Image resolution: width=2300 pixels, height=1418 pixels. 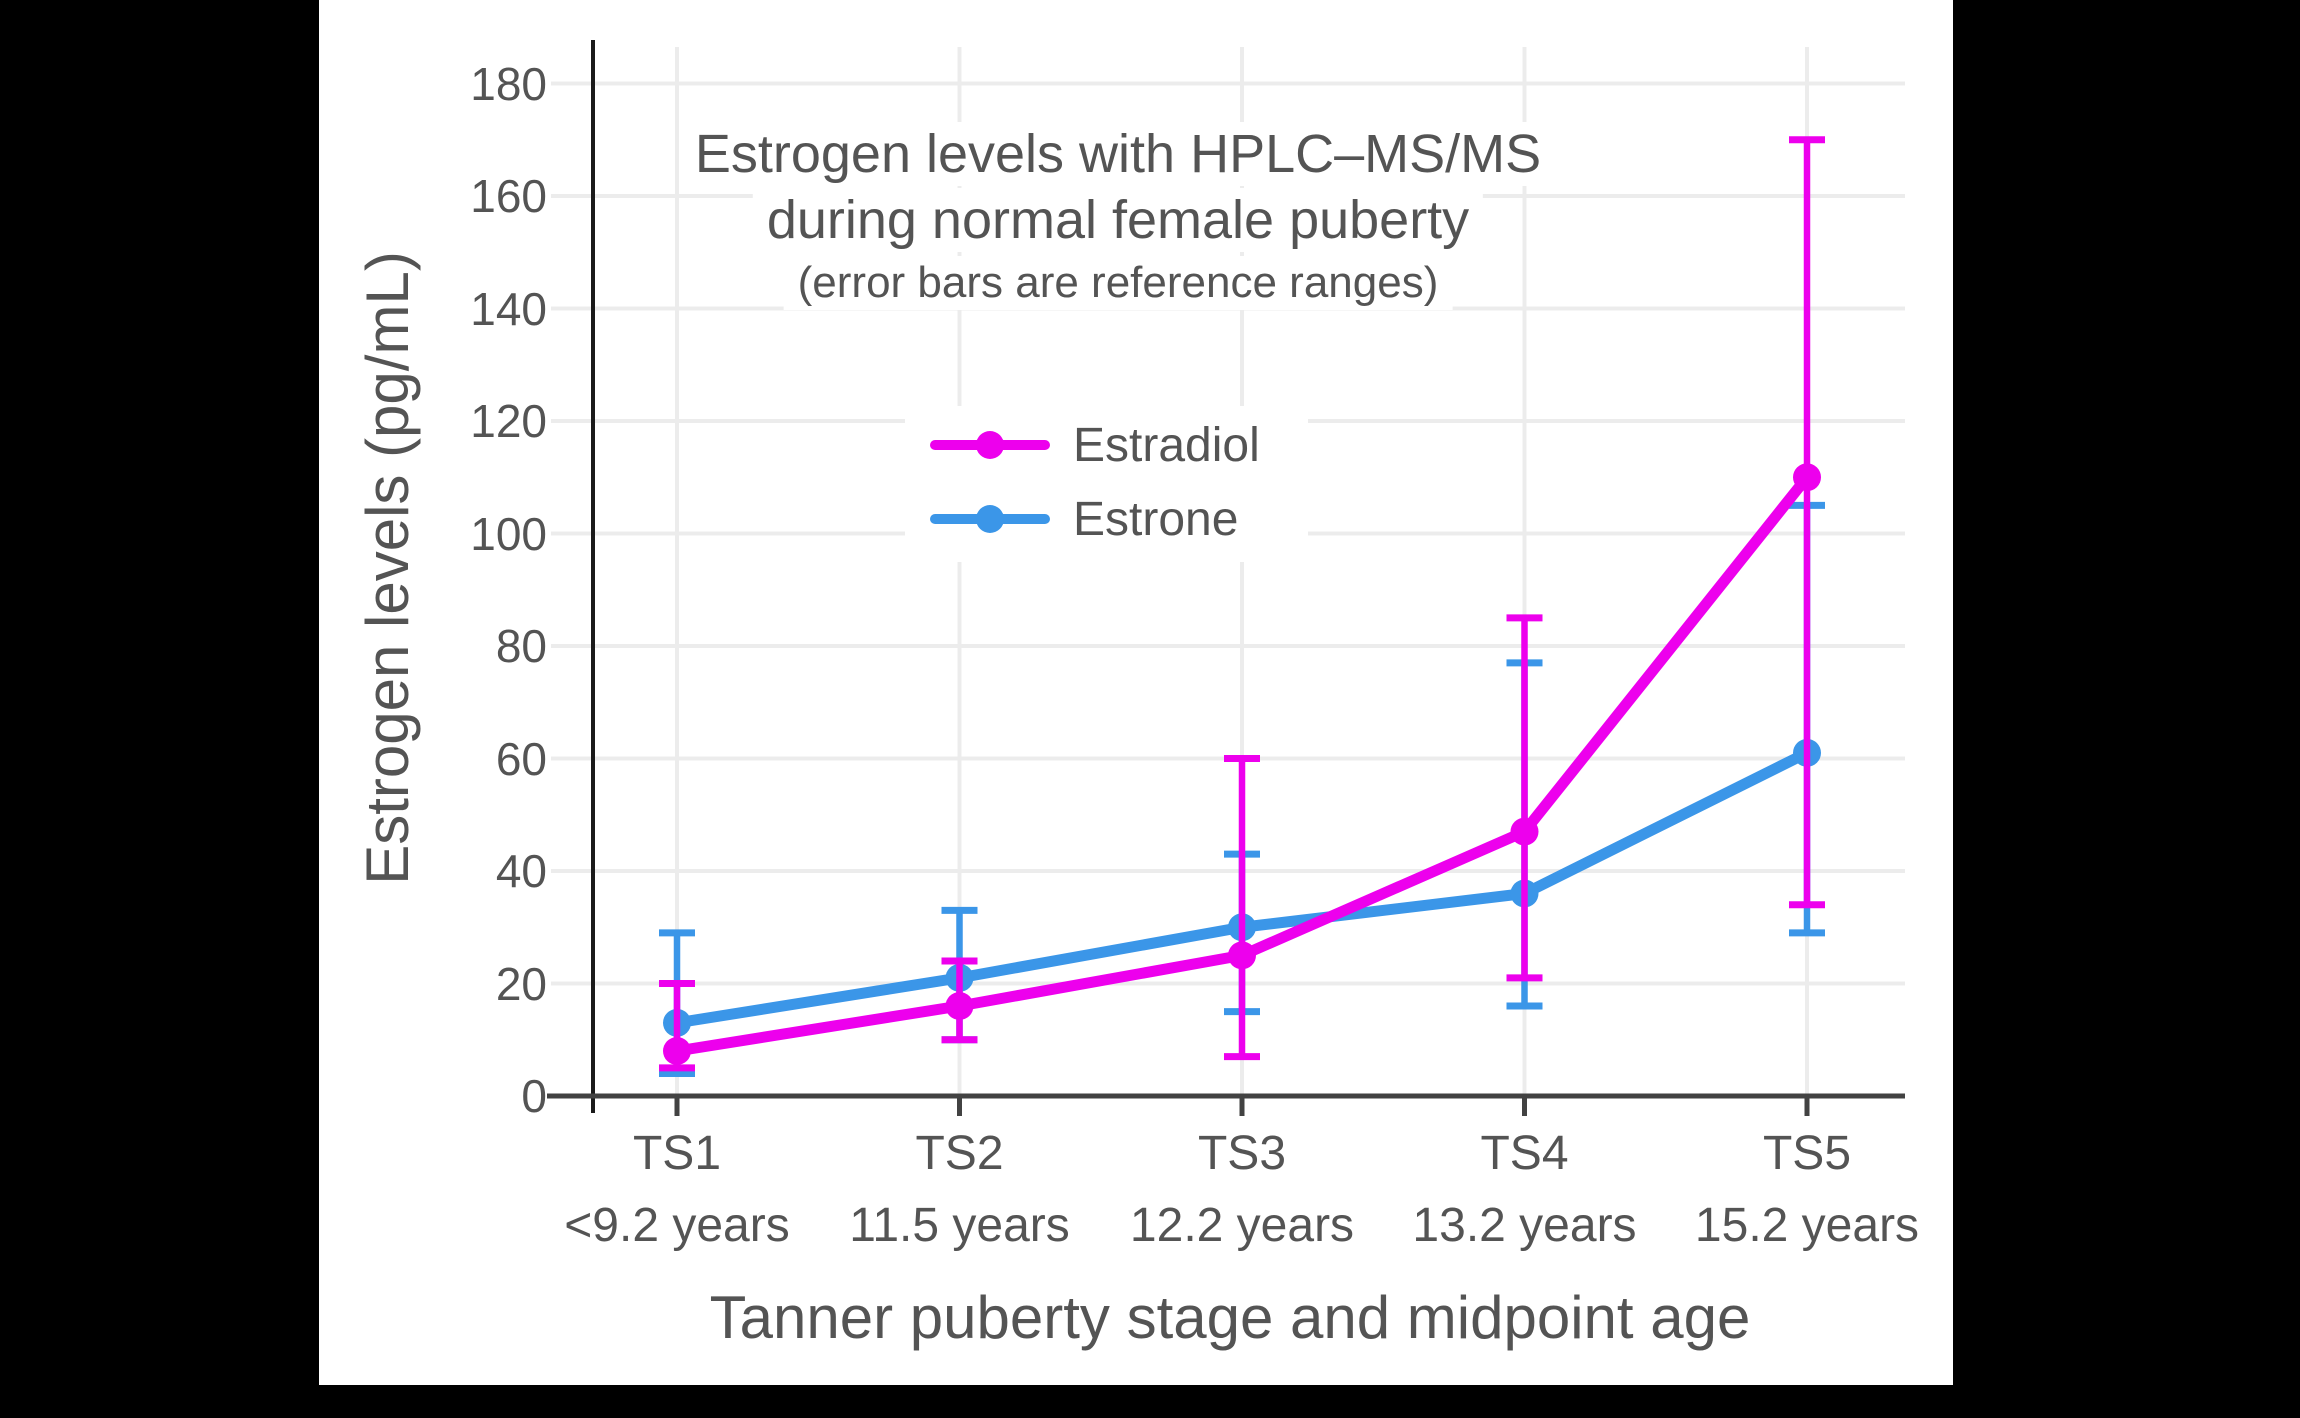 What do you see at coordinates (534, 1096) in the screenshot?
I see `y-tick-label: 0` at bounding box center [534, 1096].